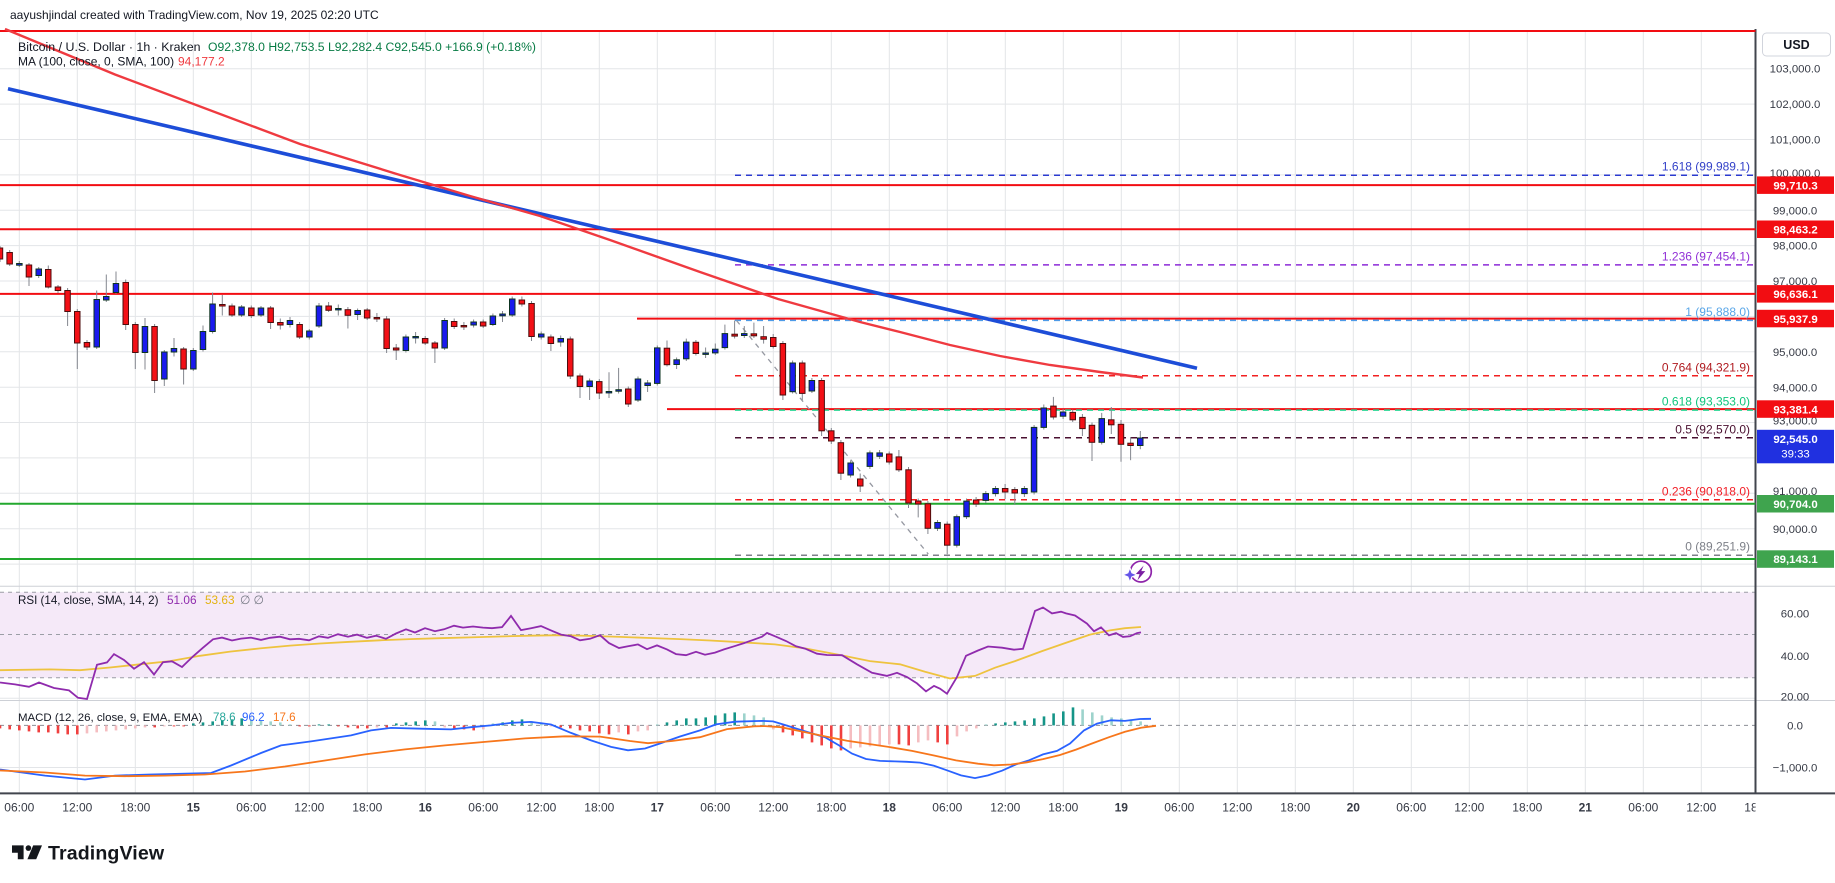  What do you see at coordinates (1706, 491) in the screenshot?
I see `svg-text: 0.236 (90,818.0)` at bounding box center [1706, 491].